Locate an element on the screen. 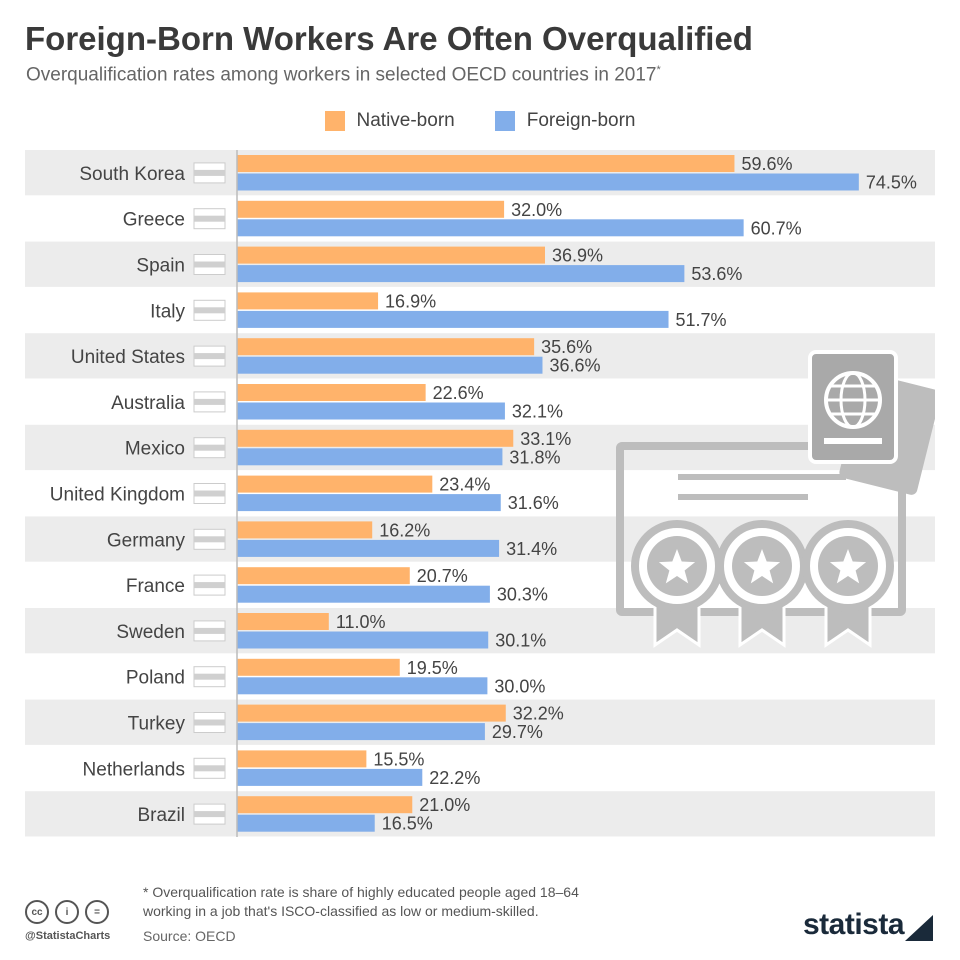 The image size is (960, 960). creative-commons-icon: cc is located at coordinates (37, 912).